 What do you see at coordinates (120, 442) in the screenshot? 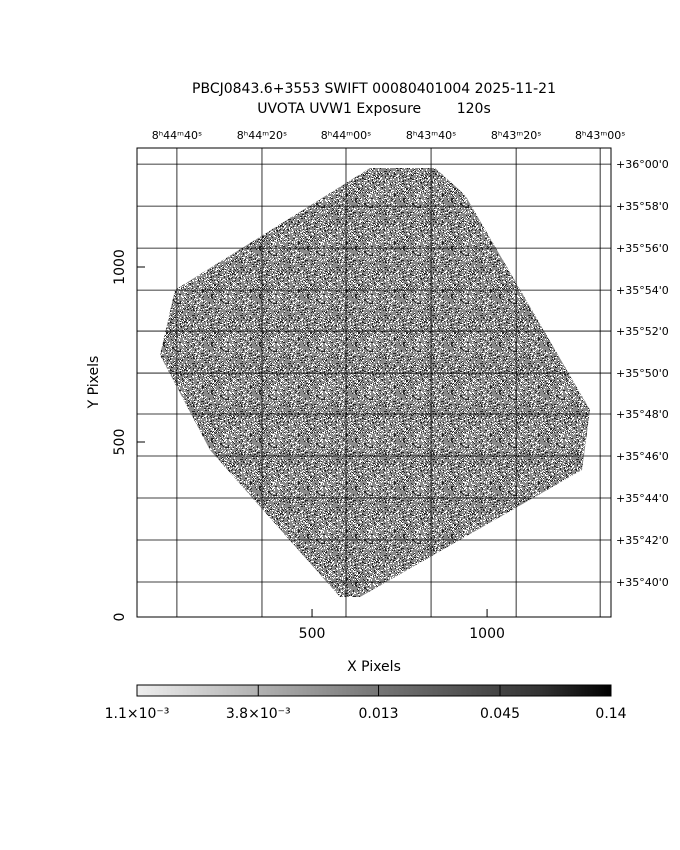
I see `y-tick-label: 500` at bounding box center [120, 442].